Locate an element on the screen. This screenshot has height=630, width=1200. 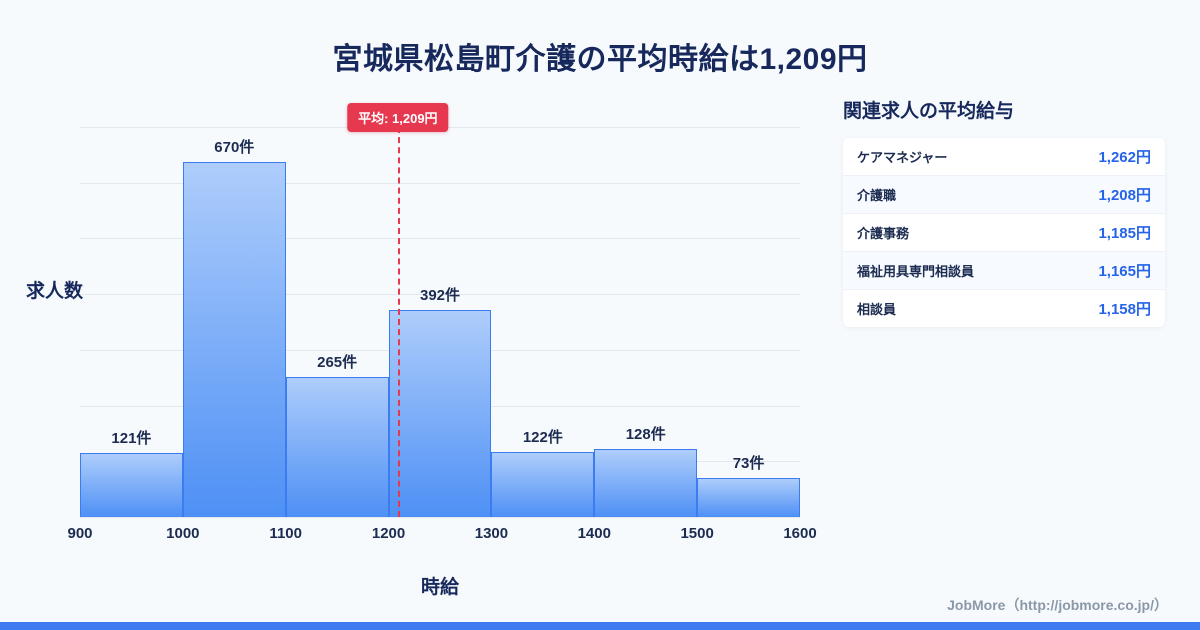
salary-row: 介護事務 1,185円 is located at coordinates (1004, 233).